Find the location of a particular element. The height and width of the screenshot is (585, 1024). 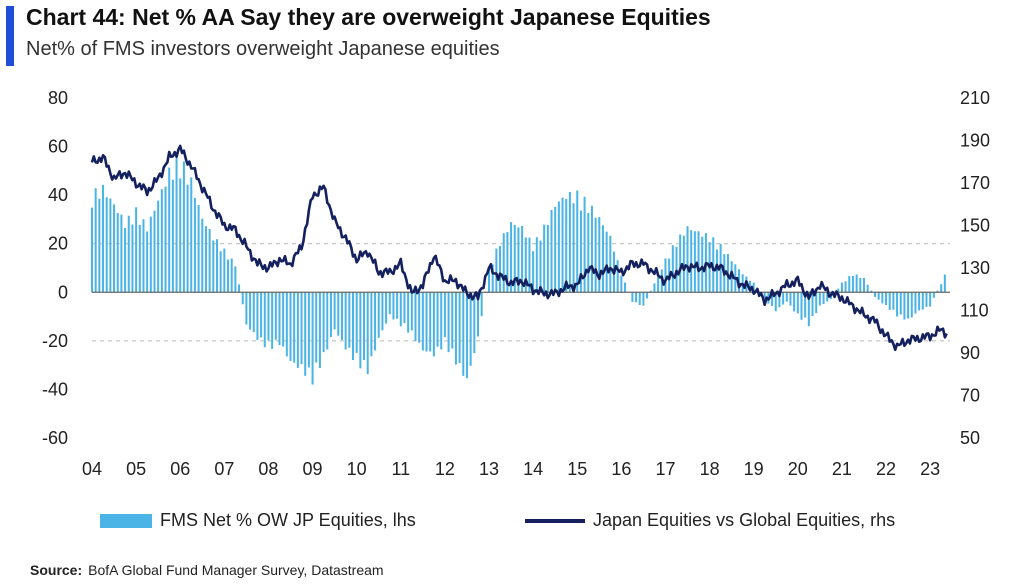

legend-line-label: Japan Equities vs Global Equities, rhs is located at coordinates (744, 520).